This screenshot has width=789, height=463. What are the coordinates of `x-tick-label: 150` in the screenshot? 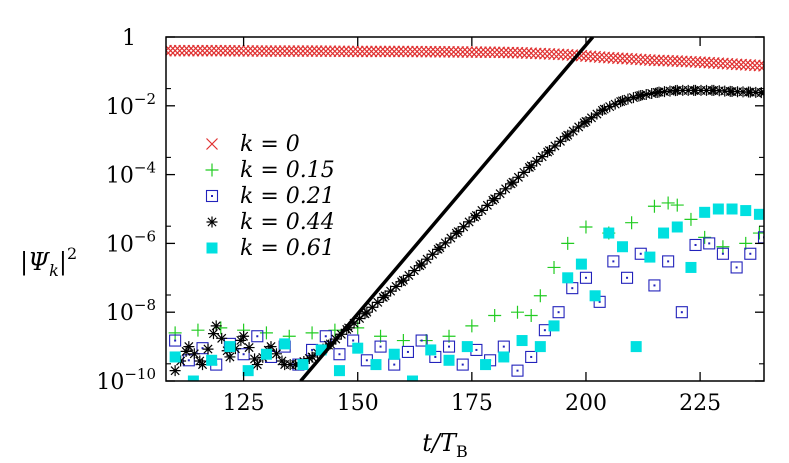 It's located at (358, 403).